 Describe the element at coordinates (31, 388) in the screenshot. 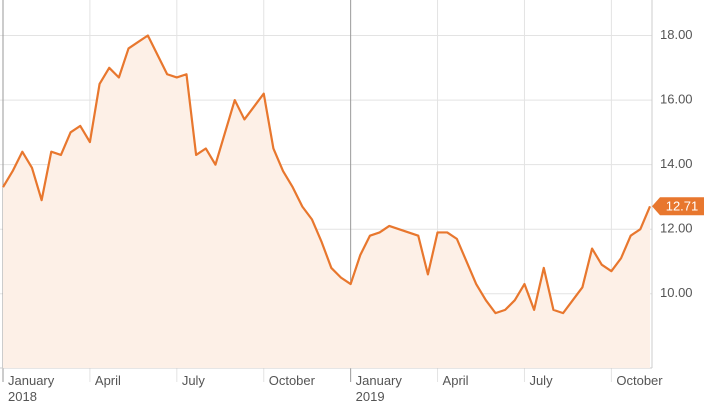

I see `x-tick-label: January 2018` at that location.